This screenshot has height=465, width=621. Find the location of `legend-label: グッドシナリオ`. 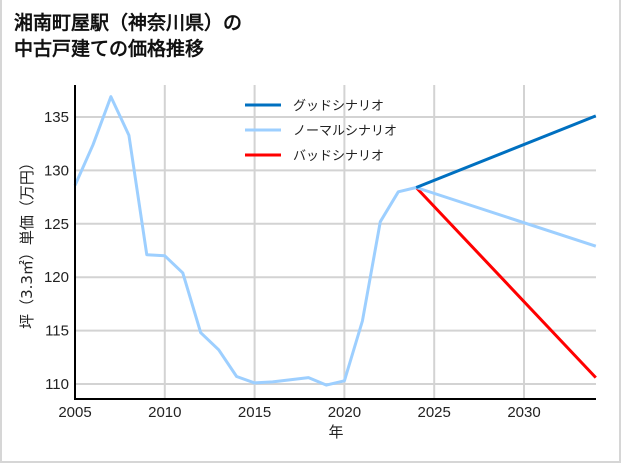

legend-label: グッドシナリオ is located at coordinates (338, 106).